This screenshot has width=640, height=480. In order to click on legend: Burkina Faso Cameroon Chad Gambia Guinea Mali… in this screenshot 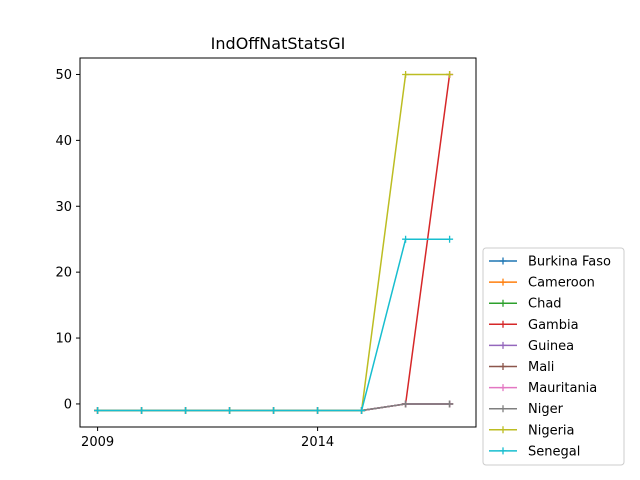, I will do `click(553, 356)`.